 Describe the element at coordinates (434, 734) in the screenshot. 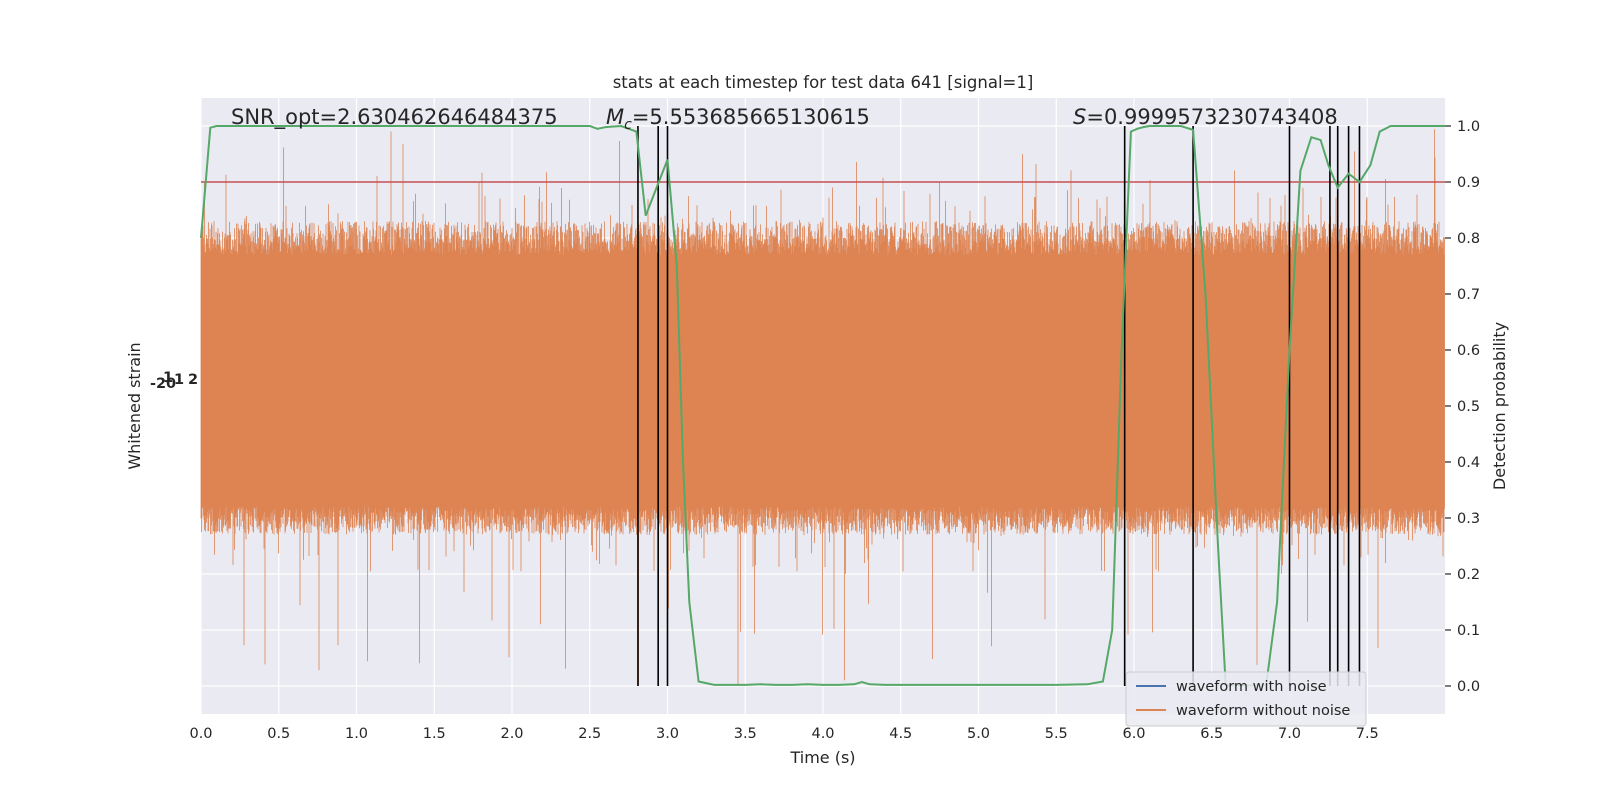

I see `x-tick-label: 1.5` at that location.